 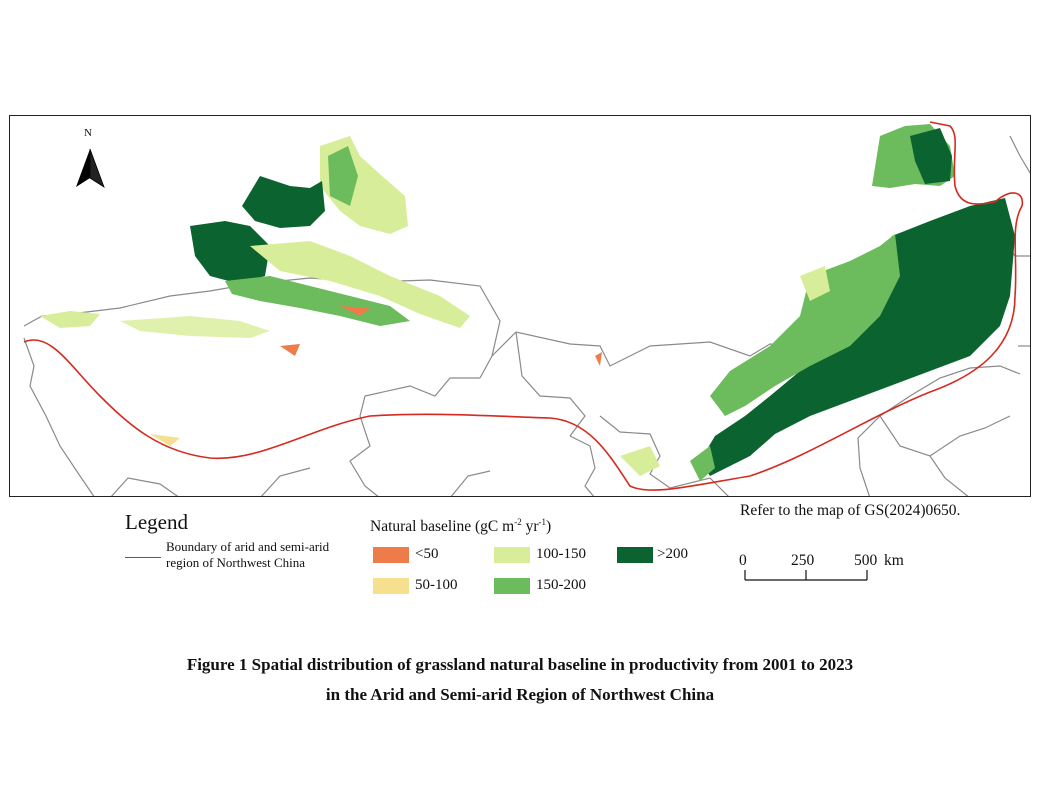 I want to click on scale-tick-500: 500, so click(x=866, y=560).